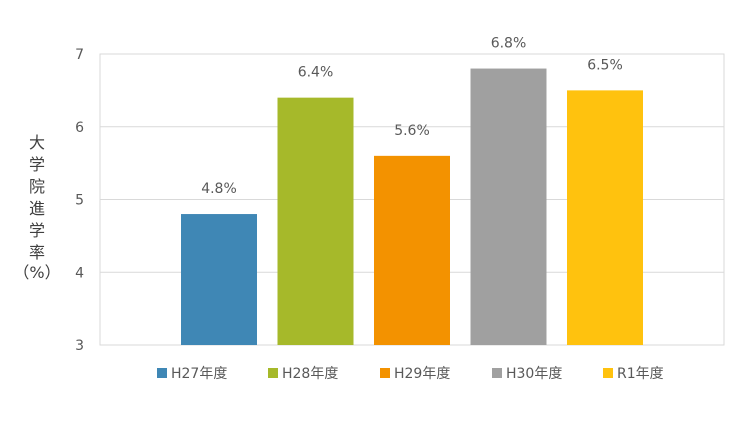 This screenshot has height=430, width=750. What do you see at coordinates (37, 252) in the screenshot?
I see `y-axis-label-char: 率` at bounding box center [37, 252].